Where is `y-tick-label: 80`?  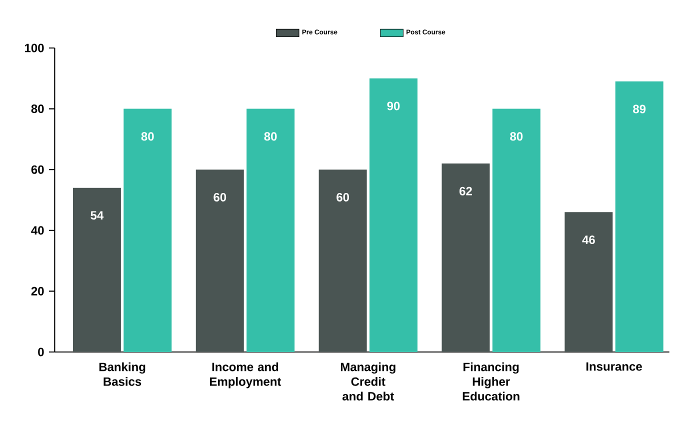 y-tick-label: 80 is located at coordinates (37, 109).